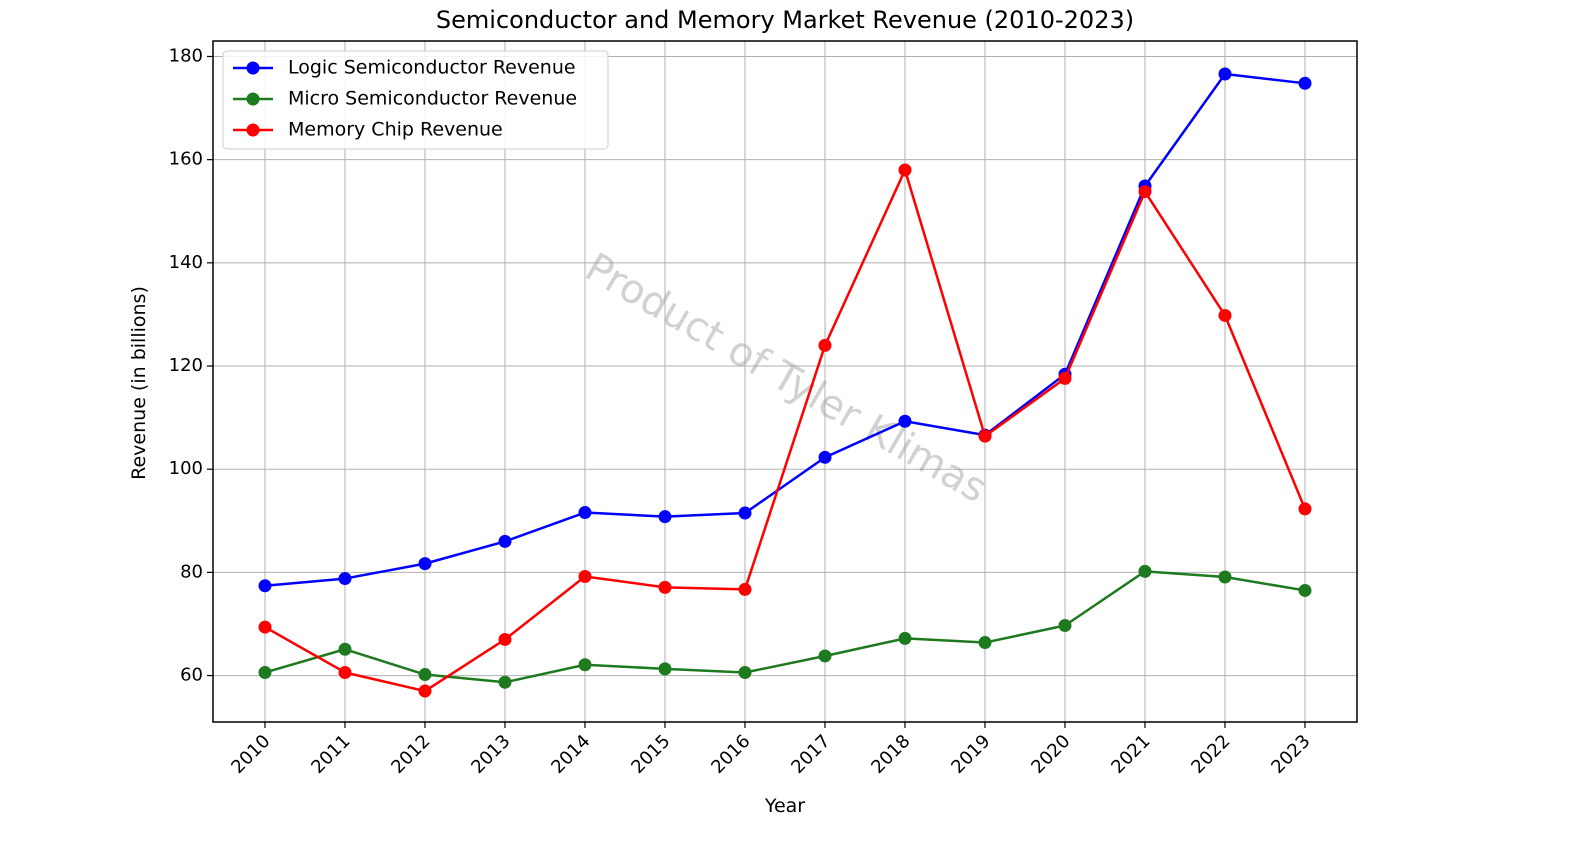  What do you see at coordinates (139, 383) in the screenshot?
I see `y-axis-label: Revenue (in billions)` at bounding box center [139, 383].